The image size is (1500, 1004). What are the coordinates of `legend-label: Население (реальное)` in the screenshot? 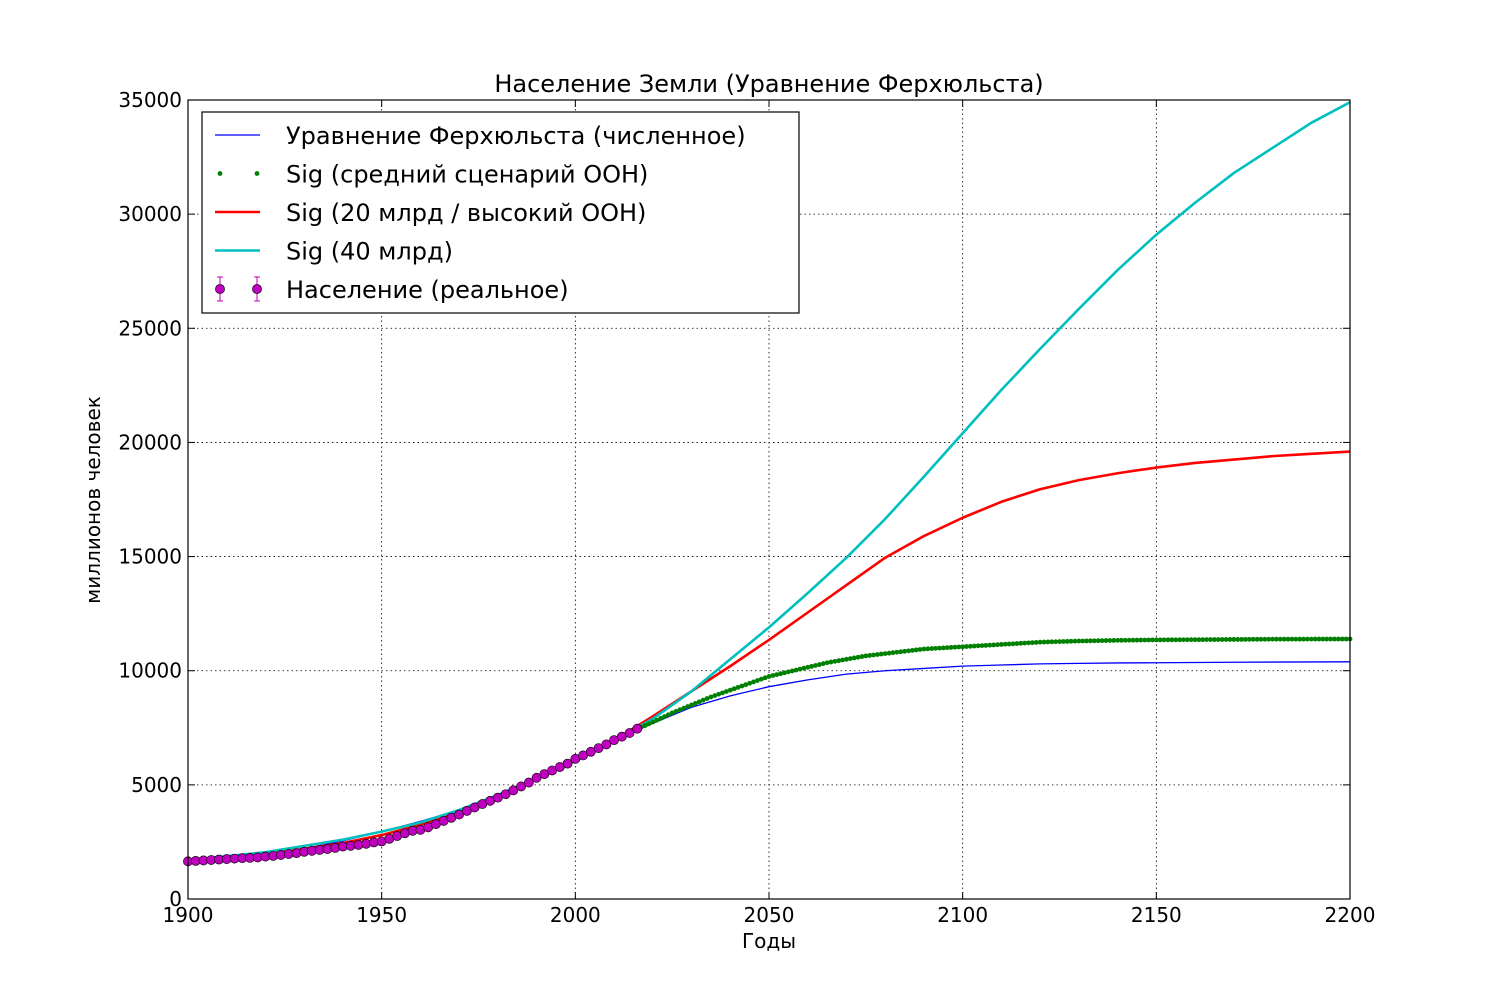 It's located at (427, 290).